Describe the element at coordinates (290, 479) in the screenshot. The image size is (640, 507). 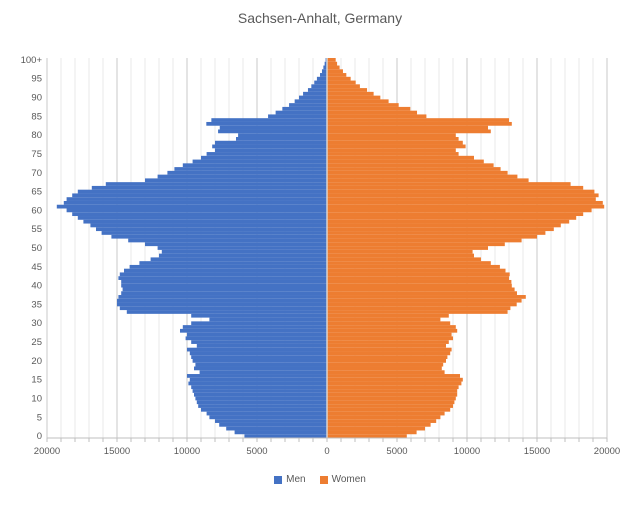
I see `legend-item-men: Men` at that location.